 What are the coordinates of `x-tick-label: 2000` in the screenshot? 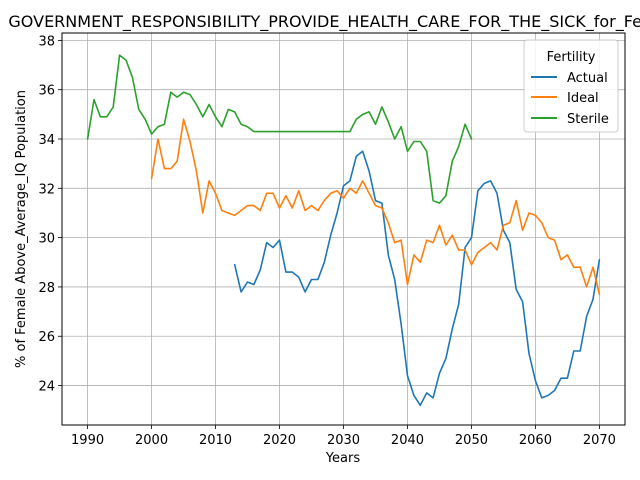 It's located at (151, 440).